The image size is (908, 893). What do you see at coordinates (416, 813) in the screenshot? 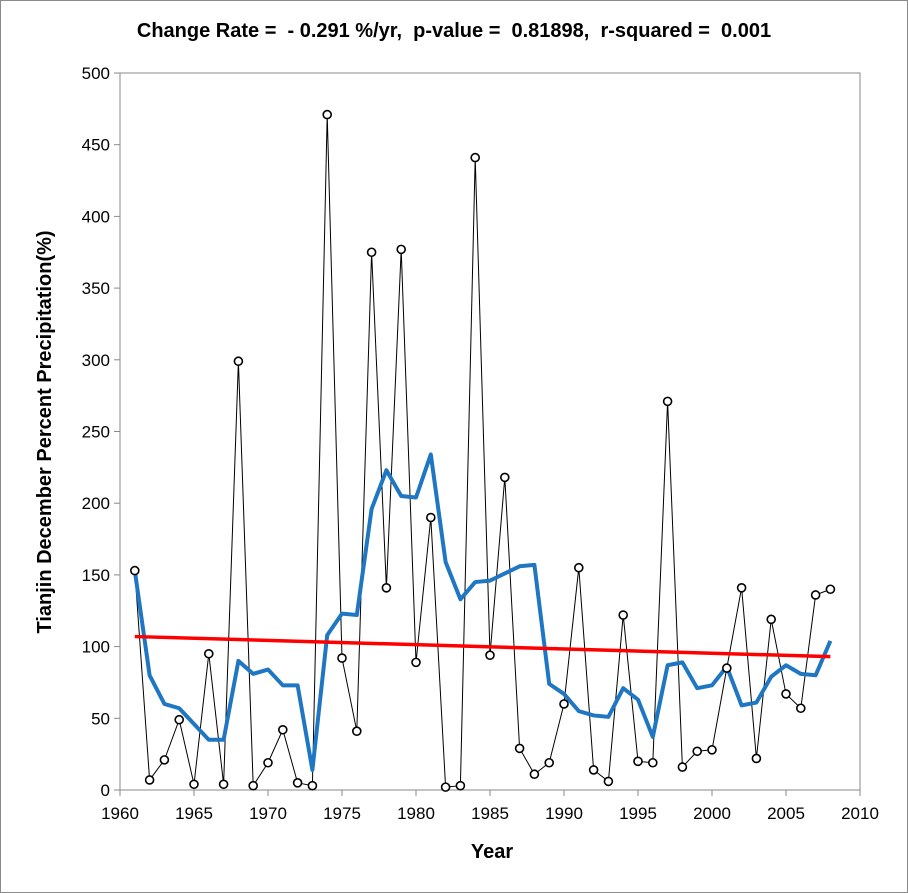
I see `x-tick-label: 1980` at bounding box center [416, 813].